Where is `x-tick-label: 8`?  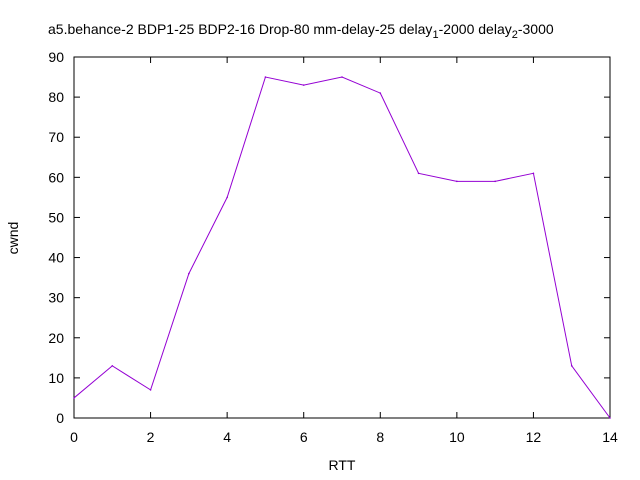 x-tick-label: 8 is located at coordinates (380, 437).